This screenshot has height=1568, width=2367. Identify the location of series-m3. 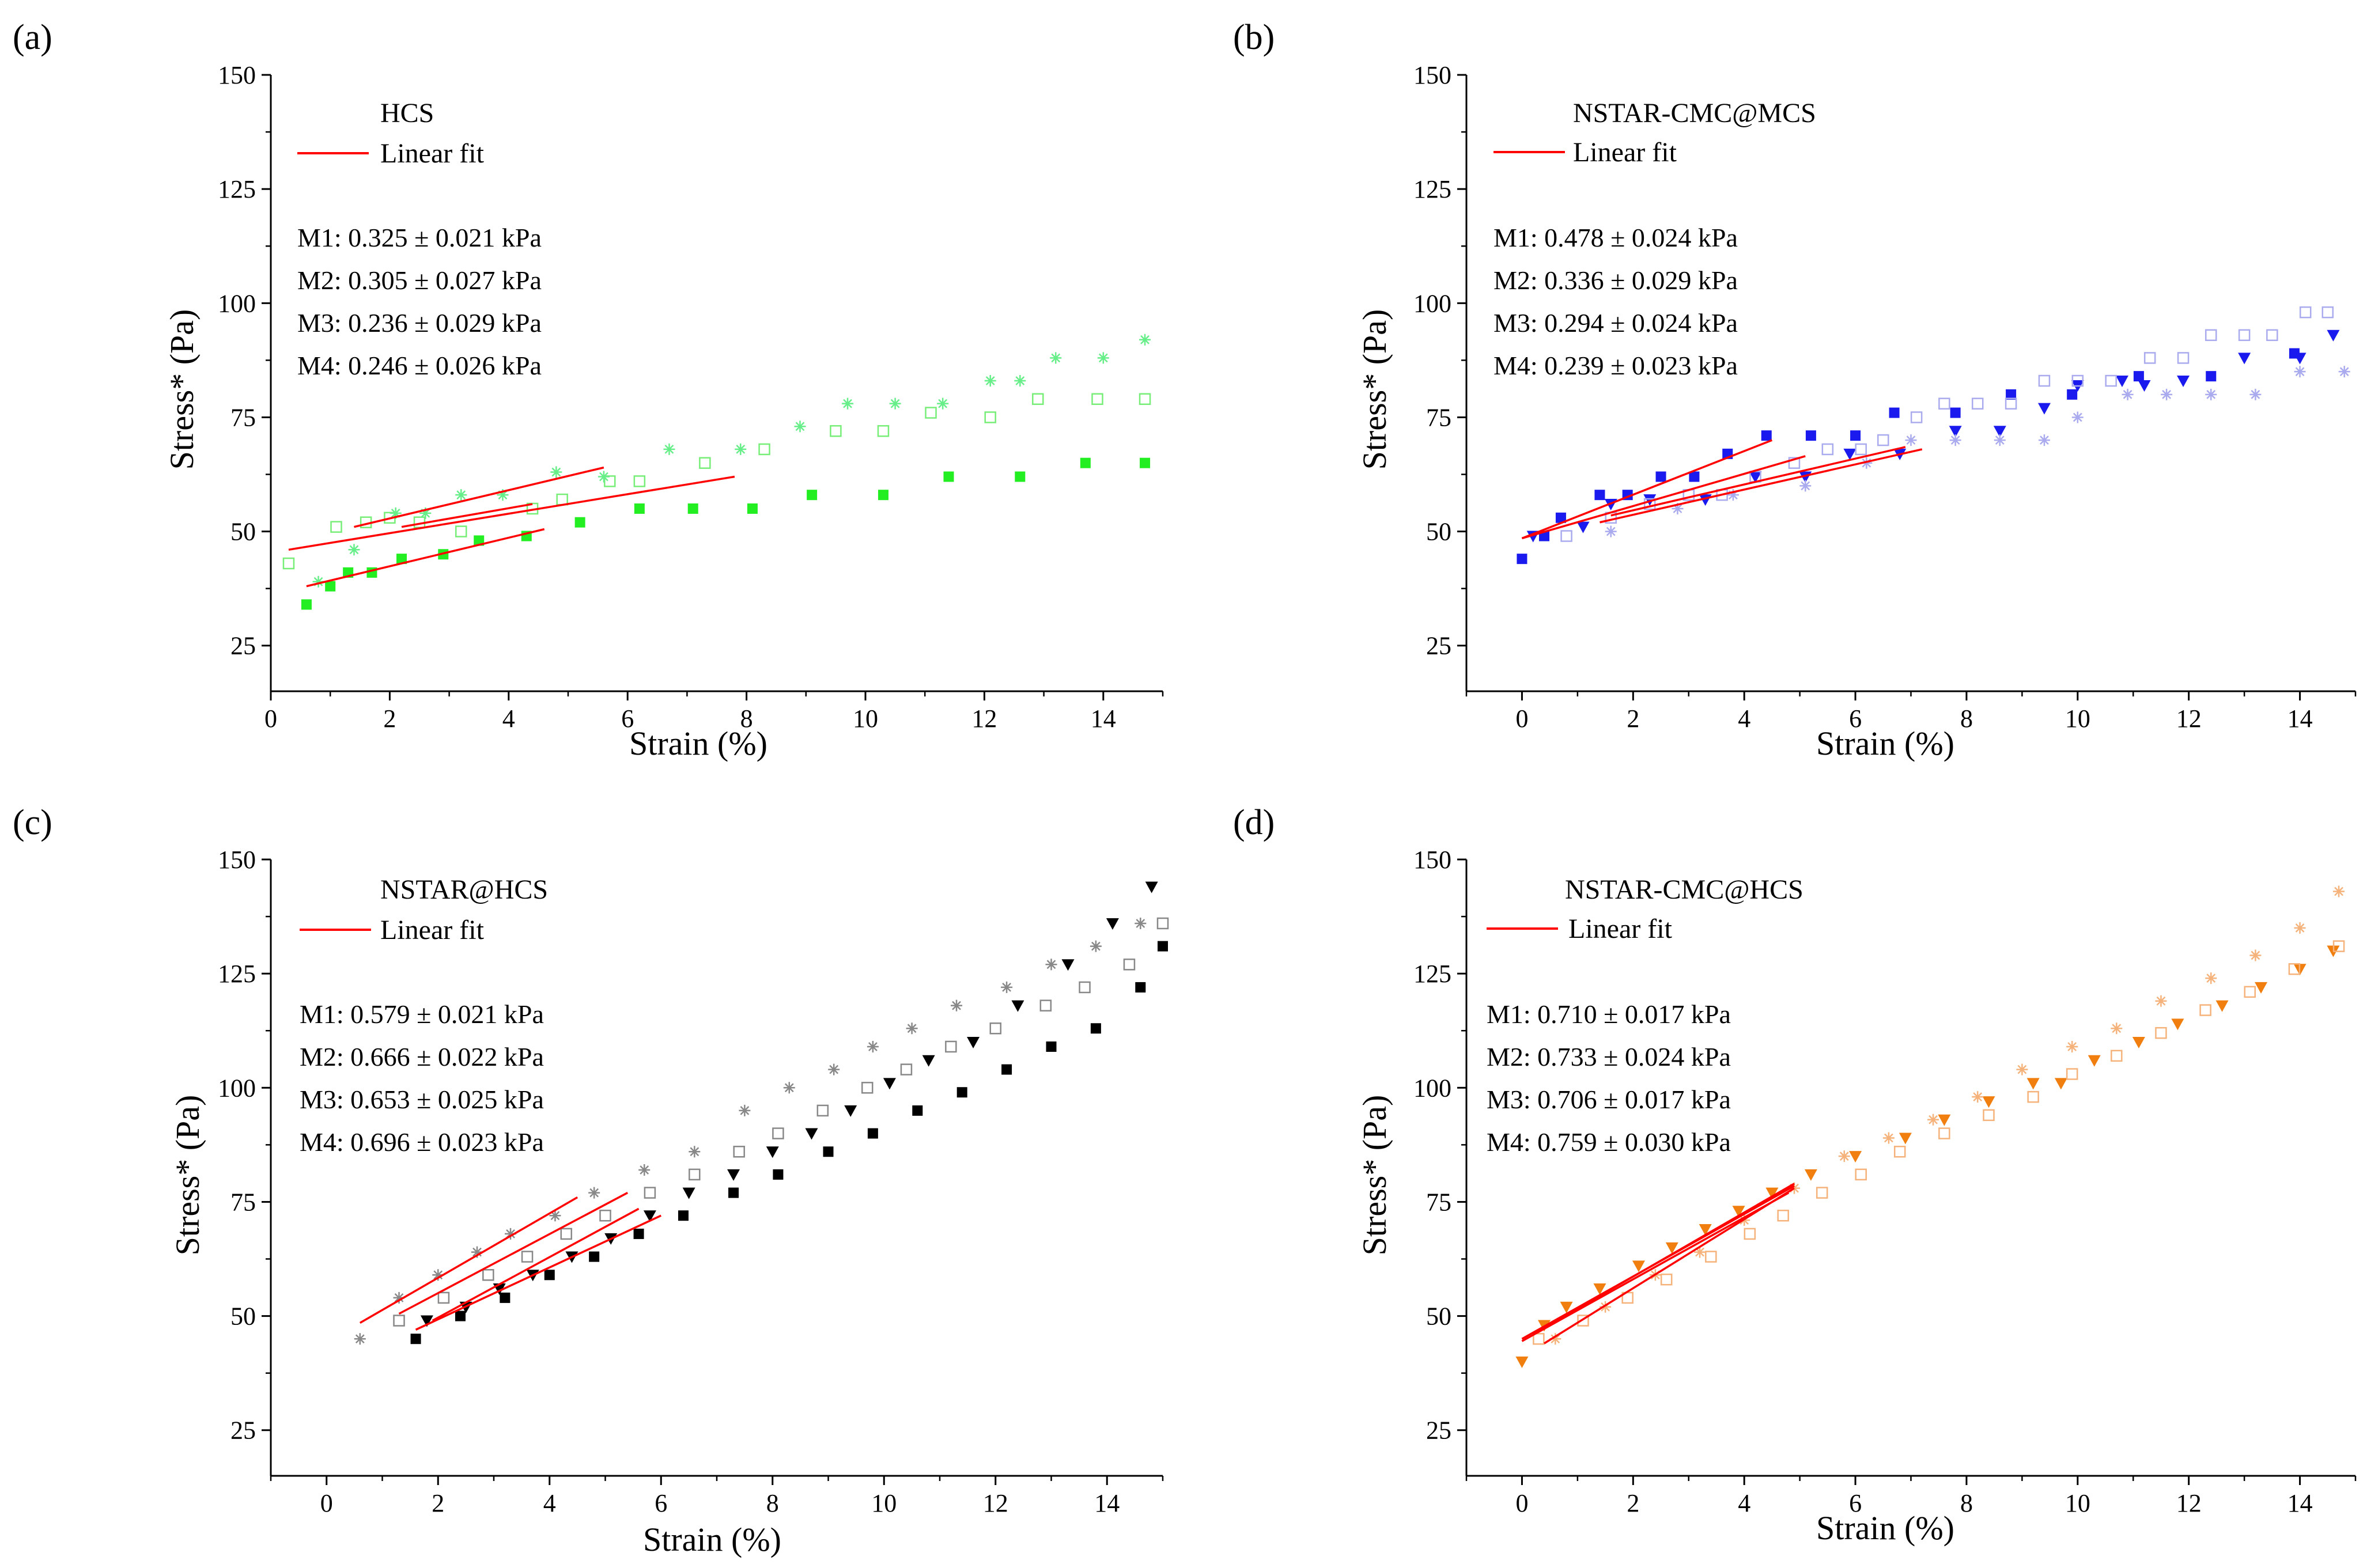
(731, 461).